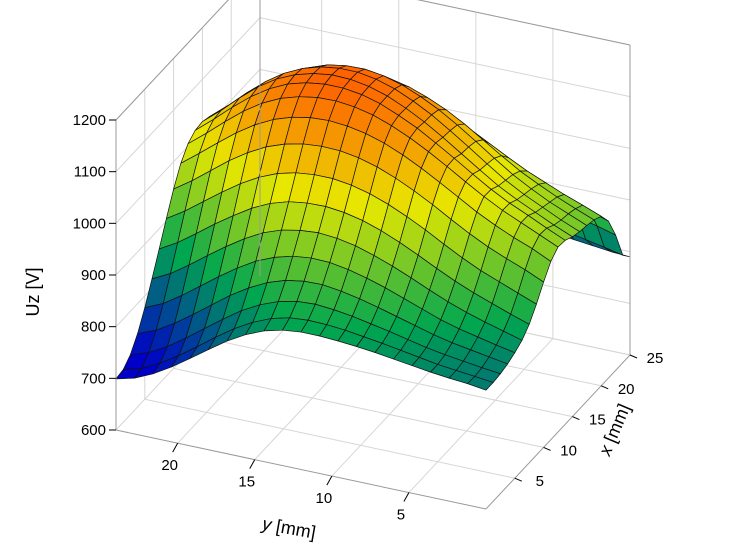  What do you see at coordinates (323, 498) in the screenshot?
I see `y-tick-label: 10` at bounding box center [323, 498].